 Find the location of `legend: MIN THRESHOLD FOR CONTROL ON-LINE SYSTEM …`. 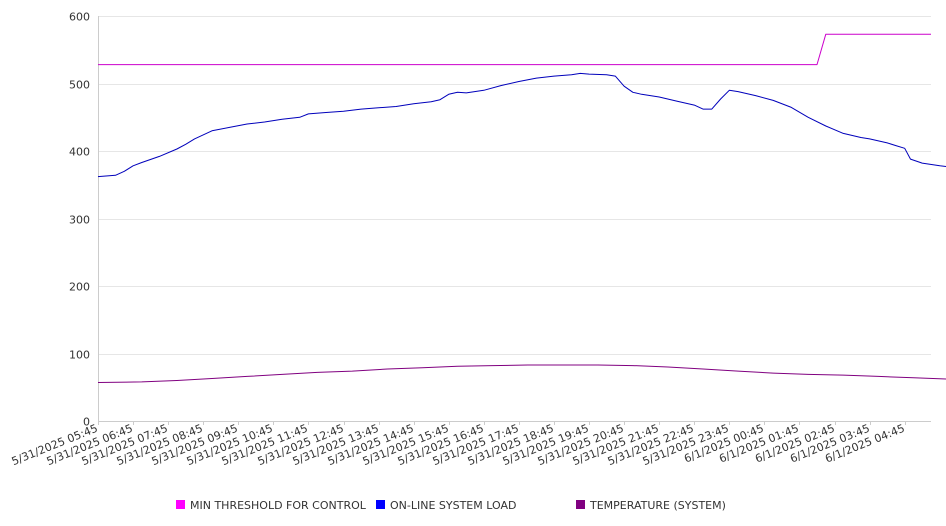

legend: MIN THRESHOLD FOR CONTROL ON-LINE SYSTEM … is located at coordinates (451, 505).